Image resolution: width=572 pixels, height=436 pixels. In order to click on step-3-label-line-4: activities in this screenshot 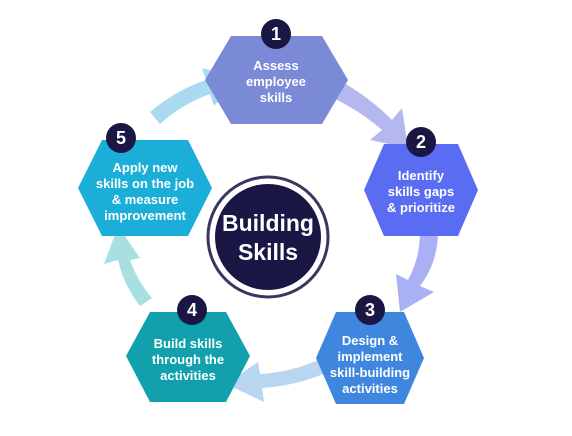, I will do `click(370, 388)`.